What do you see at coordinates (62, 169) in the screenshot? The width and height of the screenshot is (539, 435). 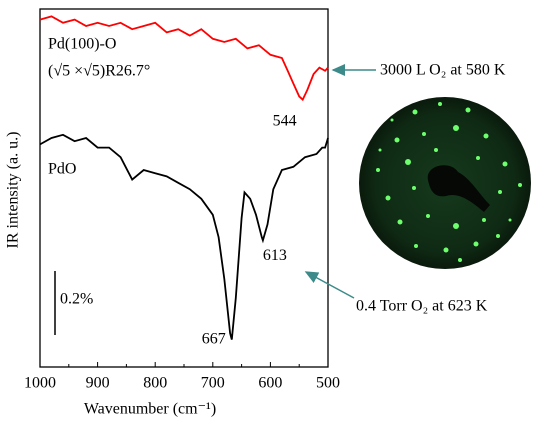 I see `series-label: PdO` at bounding box center [62, 169].